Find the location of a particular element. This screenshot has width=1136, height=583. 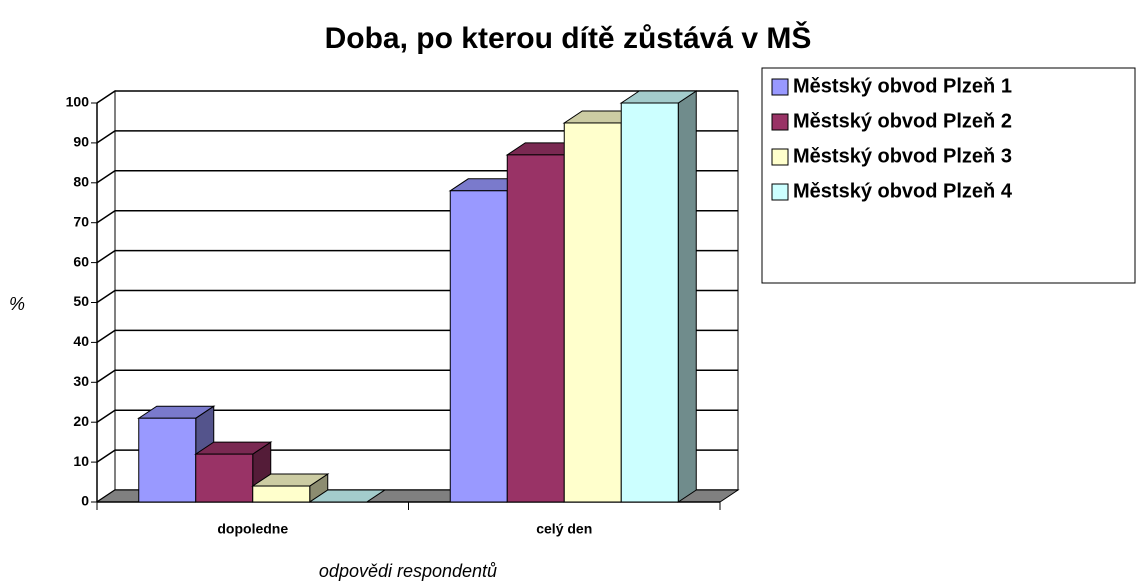

x-tick-label: celý den is located at coordinates (564, 529).